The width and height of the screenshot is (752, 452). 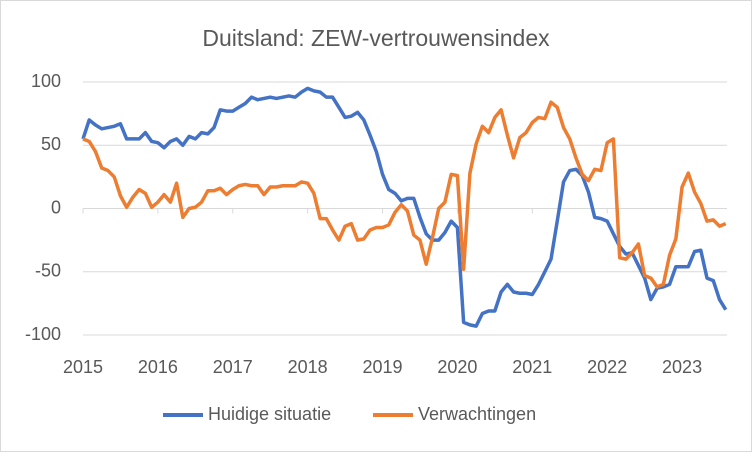 I want to click on x-tick-label: 2019, so click(x=383, y=367).